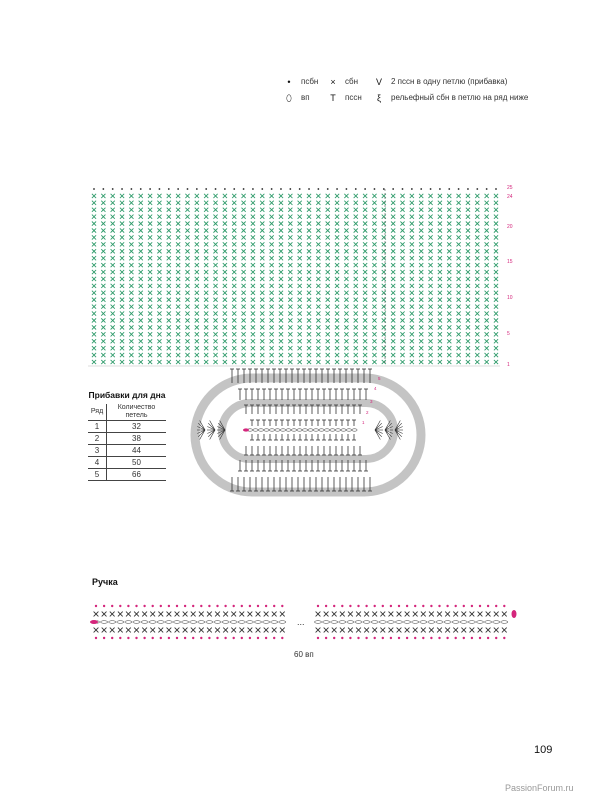 The height and width of the screenshot is (800, 610). I want to click on header-row: Ряд, so click(97, 412).